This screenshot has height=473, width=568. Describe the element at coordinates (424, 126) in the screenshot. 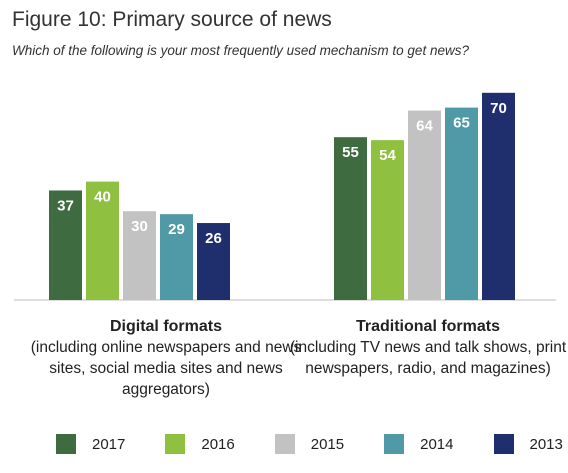

I see `data-label-2015-group-2: 64` at that location.